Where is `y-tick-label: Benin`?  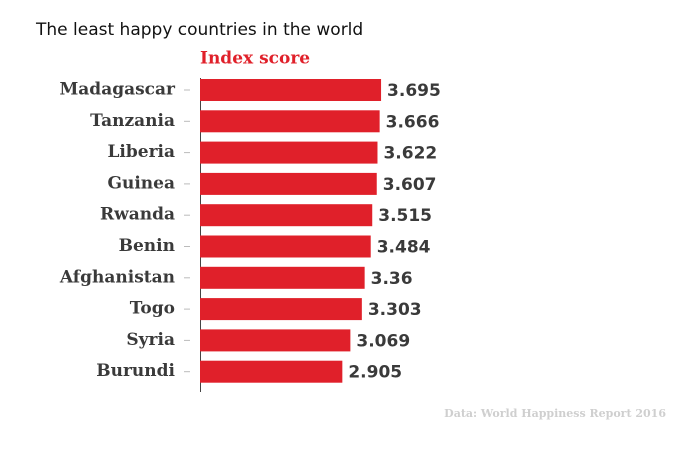 y-tick-label: Benin is located at coordinates (147, 246).